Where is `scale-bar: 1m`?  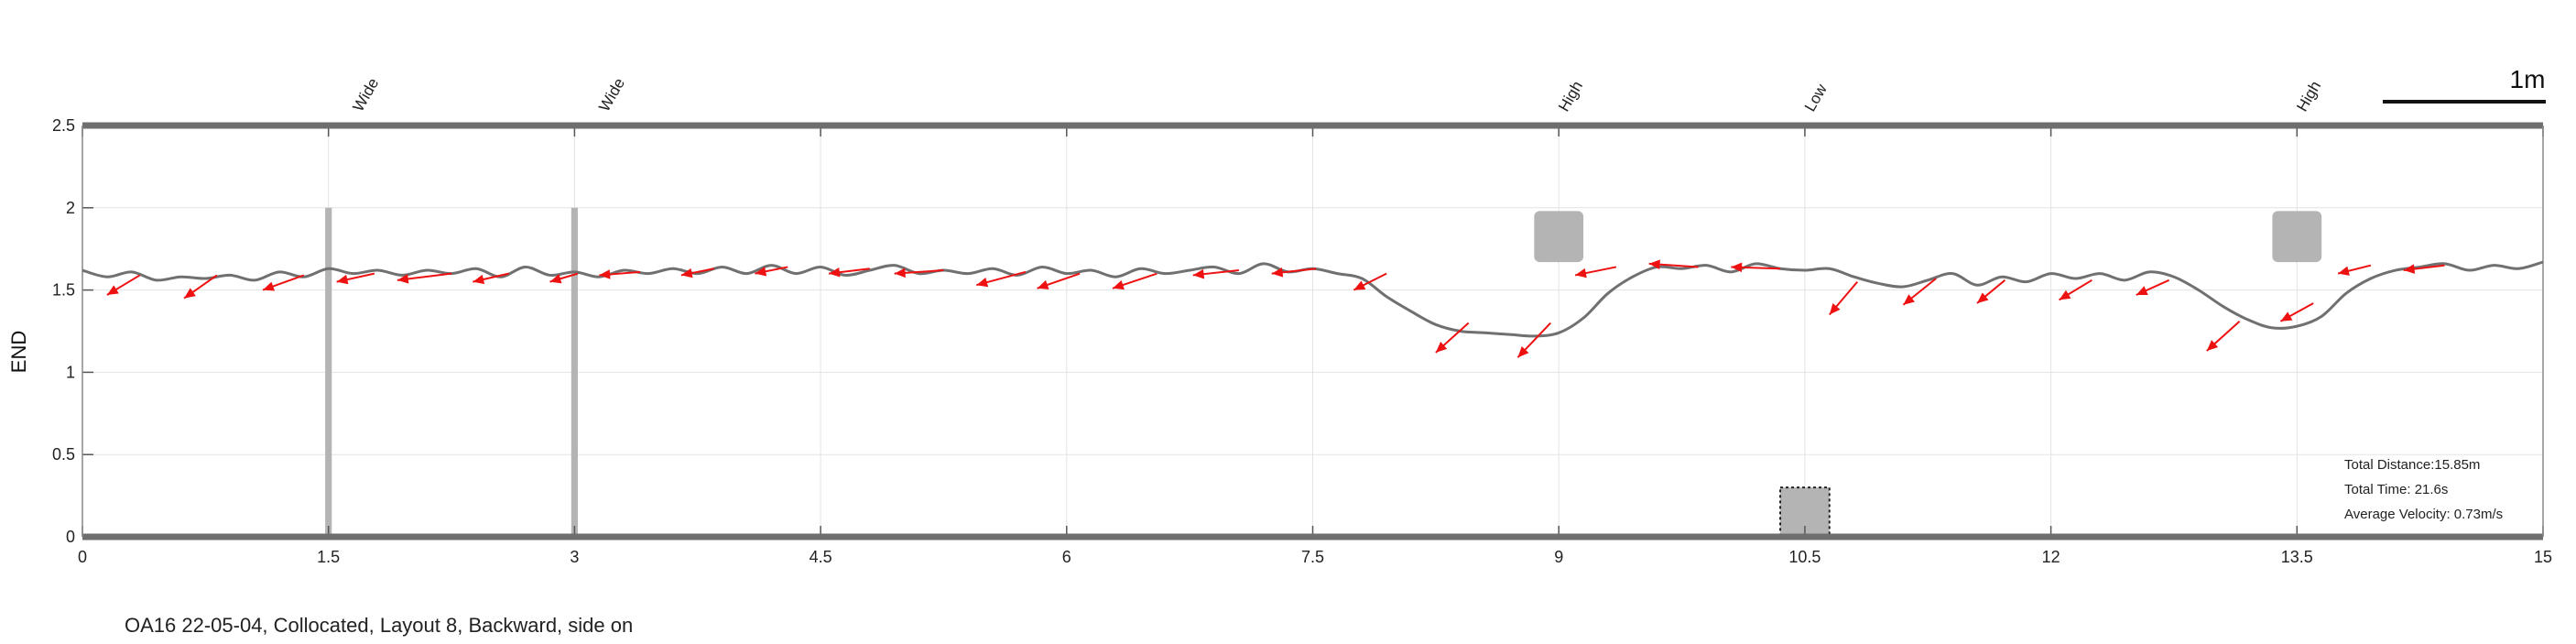
scale-bar: 1m is located at coordinates (2464, 85).